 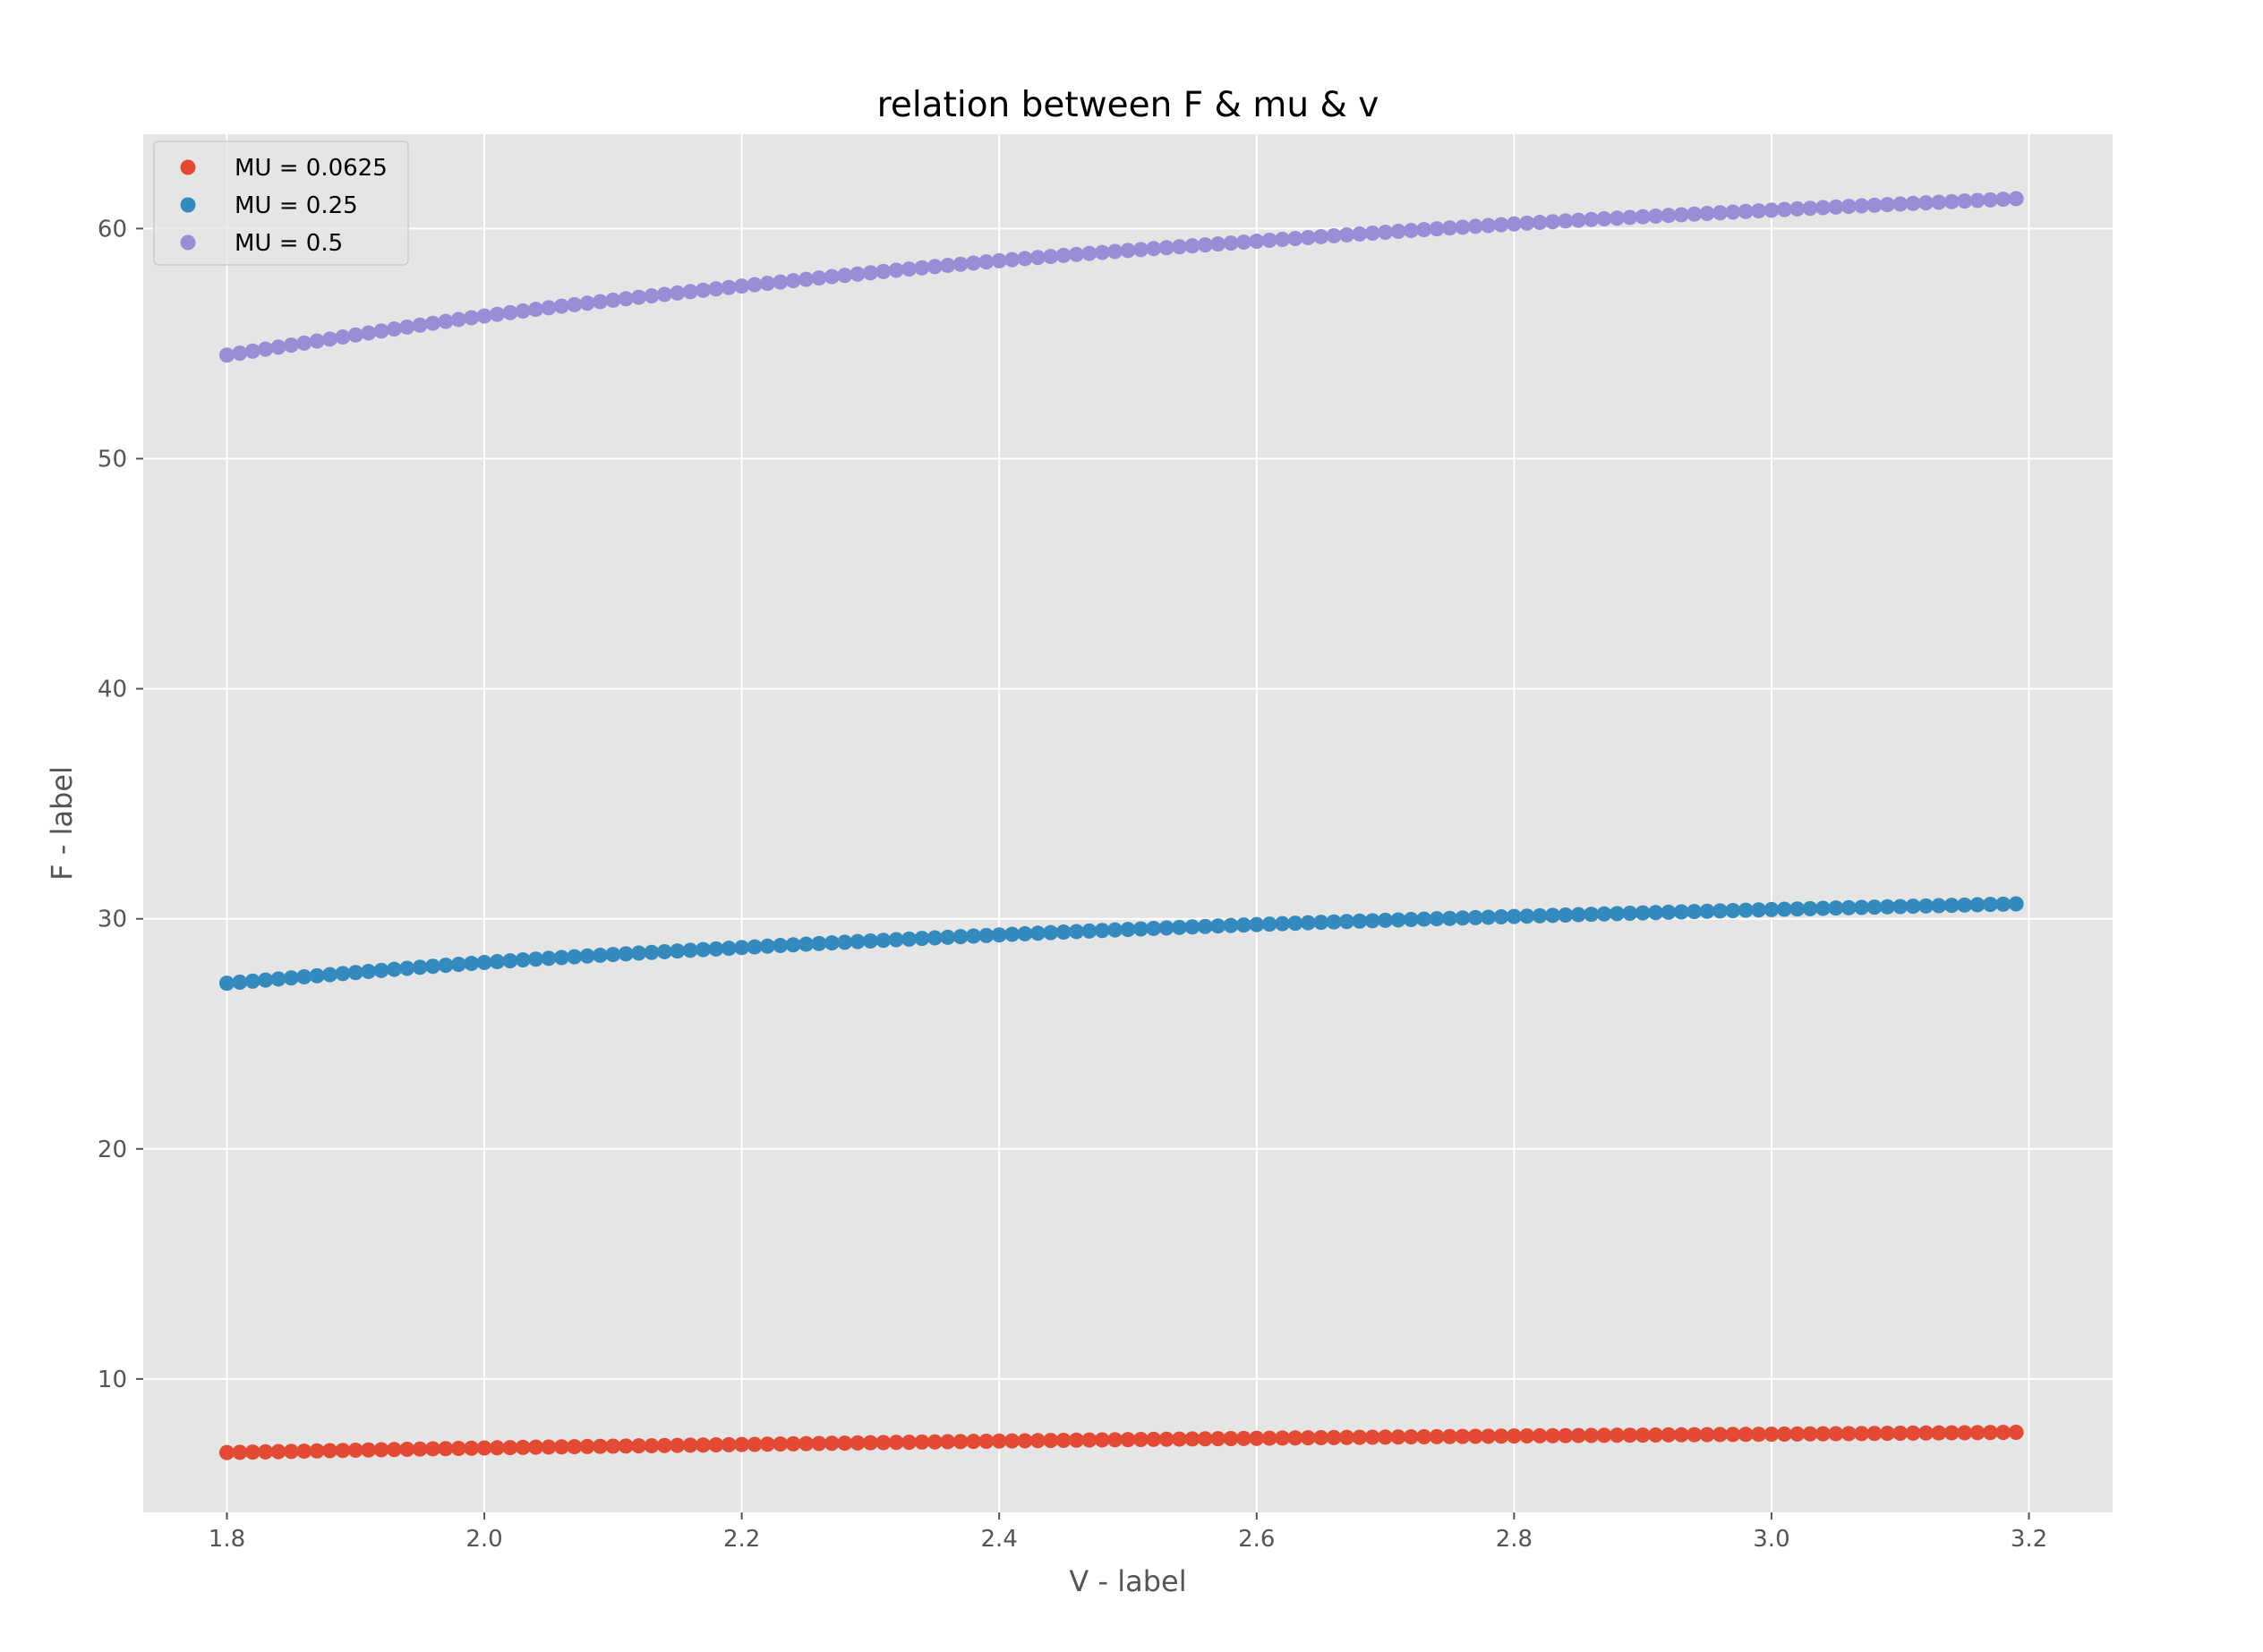 I want to click on x-tick-label: 2.0, so click(x=483, y=1539).